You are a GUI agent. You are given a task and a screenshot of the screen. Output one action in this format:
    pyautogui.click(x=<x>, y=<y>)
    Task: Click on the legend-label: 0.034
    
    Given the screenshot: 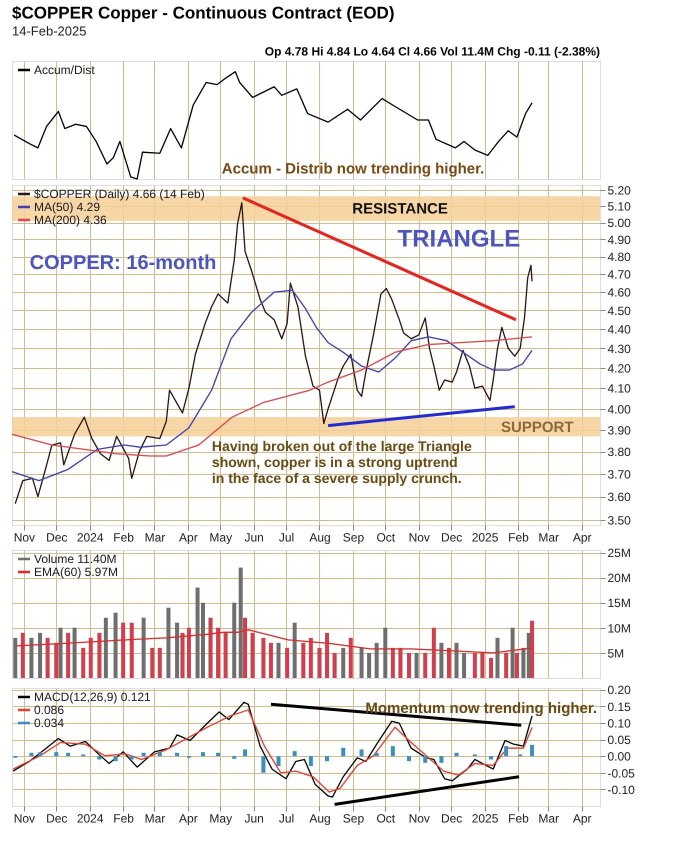 What is the action you would take?
    pyautogui.click(x=49, y=723)
    